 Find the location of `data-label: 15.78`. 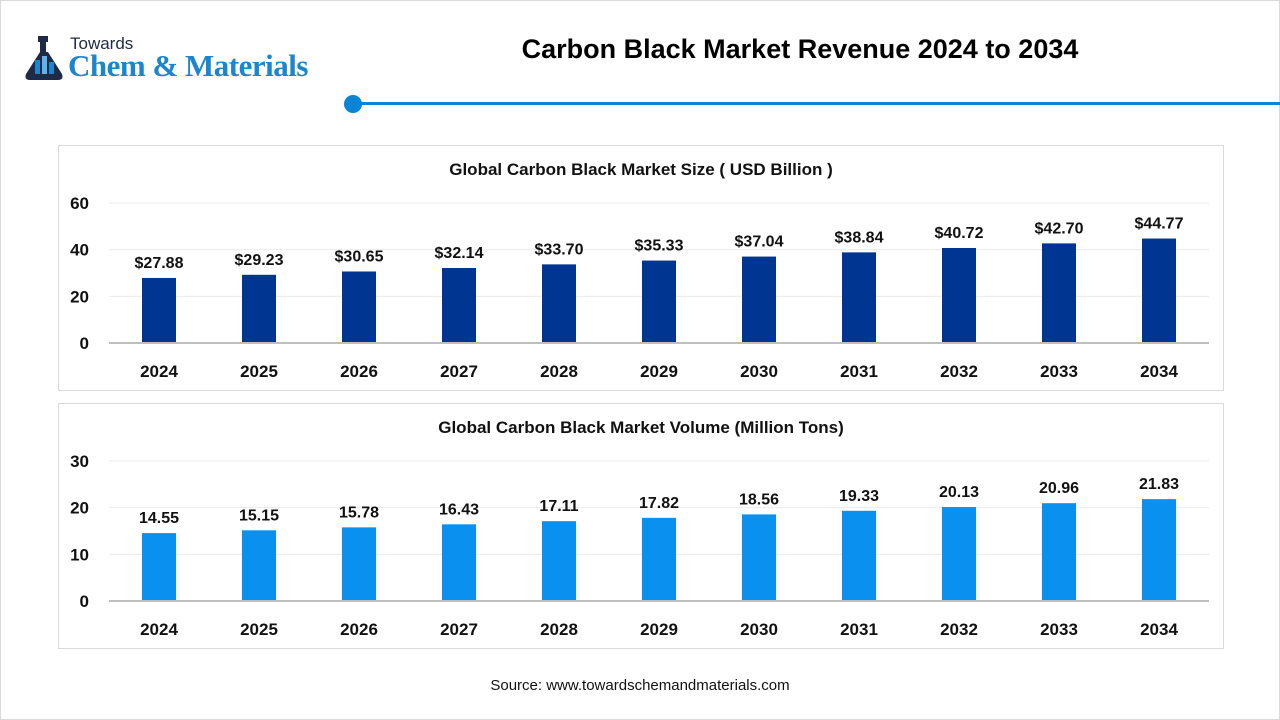

data-label: 15.78 is located at coordinates (359, 512).